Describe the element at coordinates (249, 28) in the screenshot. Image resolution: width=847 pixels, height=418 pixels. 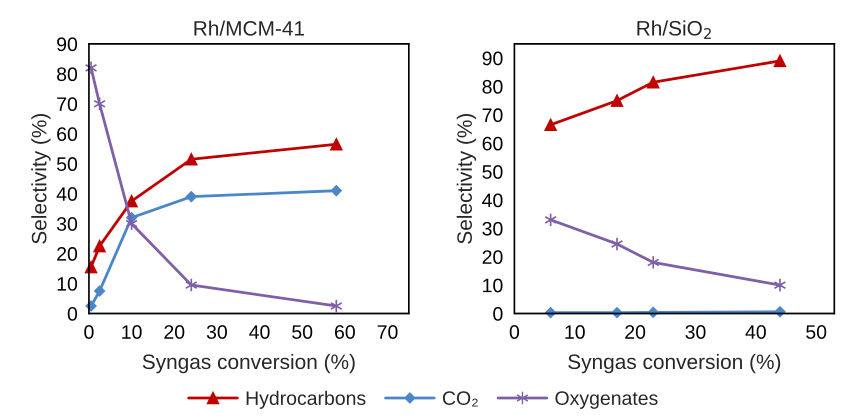
I see `chart-title: Rh/MCM-41` at that location.